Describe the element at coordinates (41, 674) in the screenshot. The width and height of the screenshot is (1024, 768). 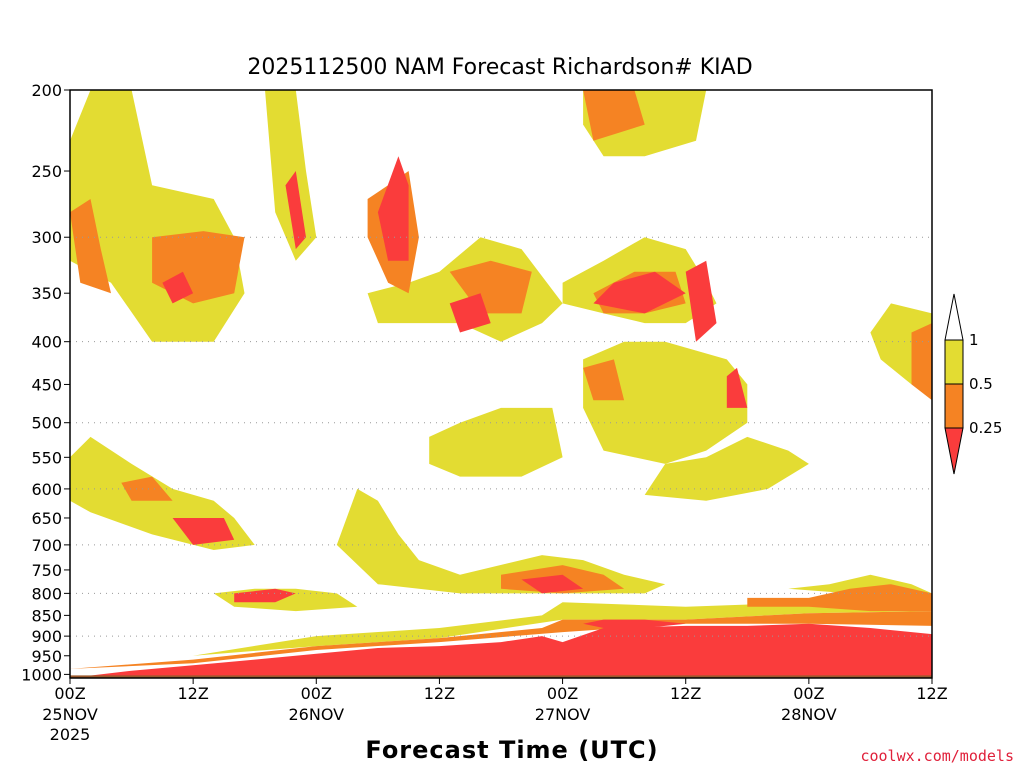
I see `y-tick-label-1000: 1000` at that location.